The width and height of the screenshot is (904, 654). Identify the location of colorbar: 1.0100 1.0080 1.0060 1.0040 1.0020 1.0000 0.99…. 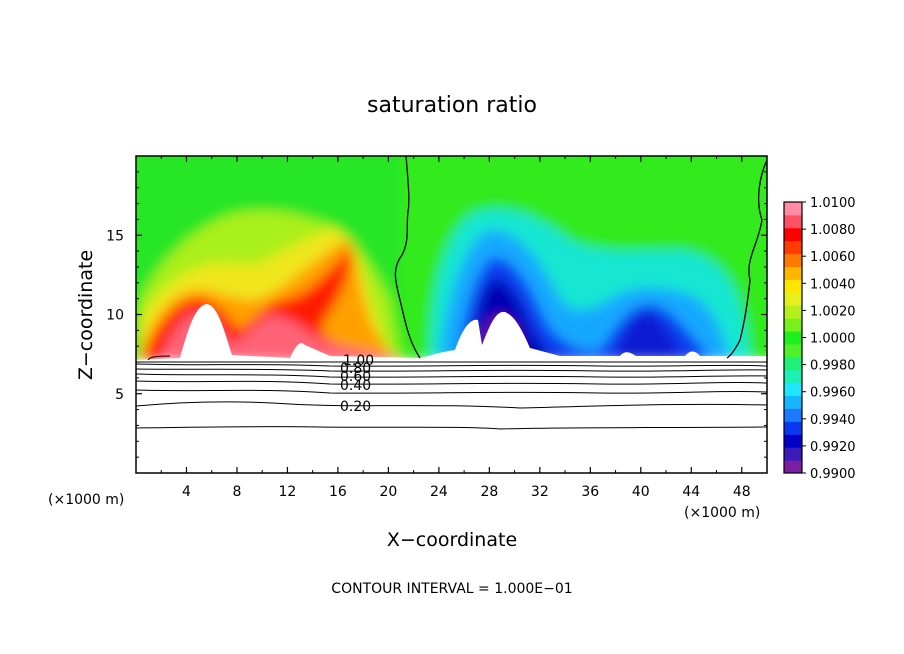
(819, 339).